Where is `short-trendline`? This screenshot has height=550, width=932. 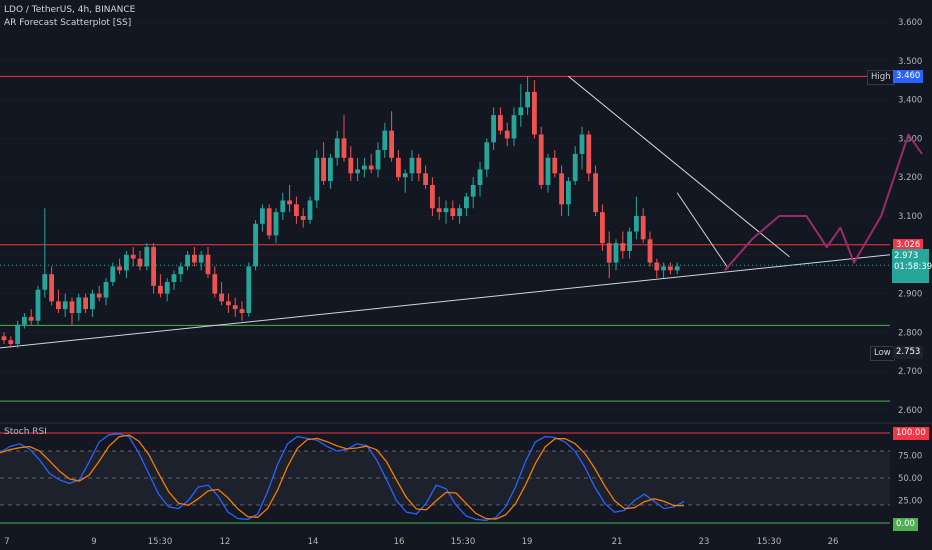
short-trendline is located at coordinates (702, 230).